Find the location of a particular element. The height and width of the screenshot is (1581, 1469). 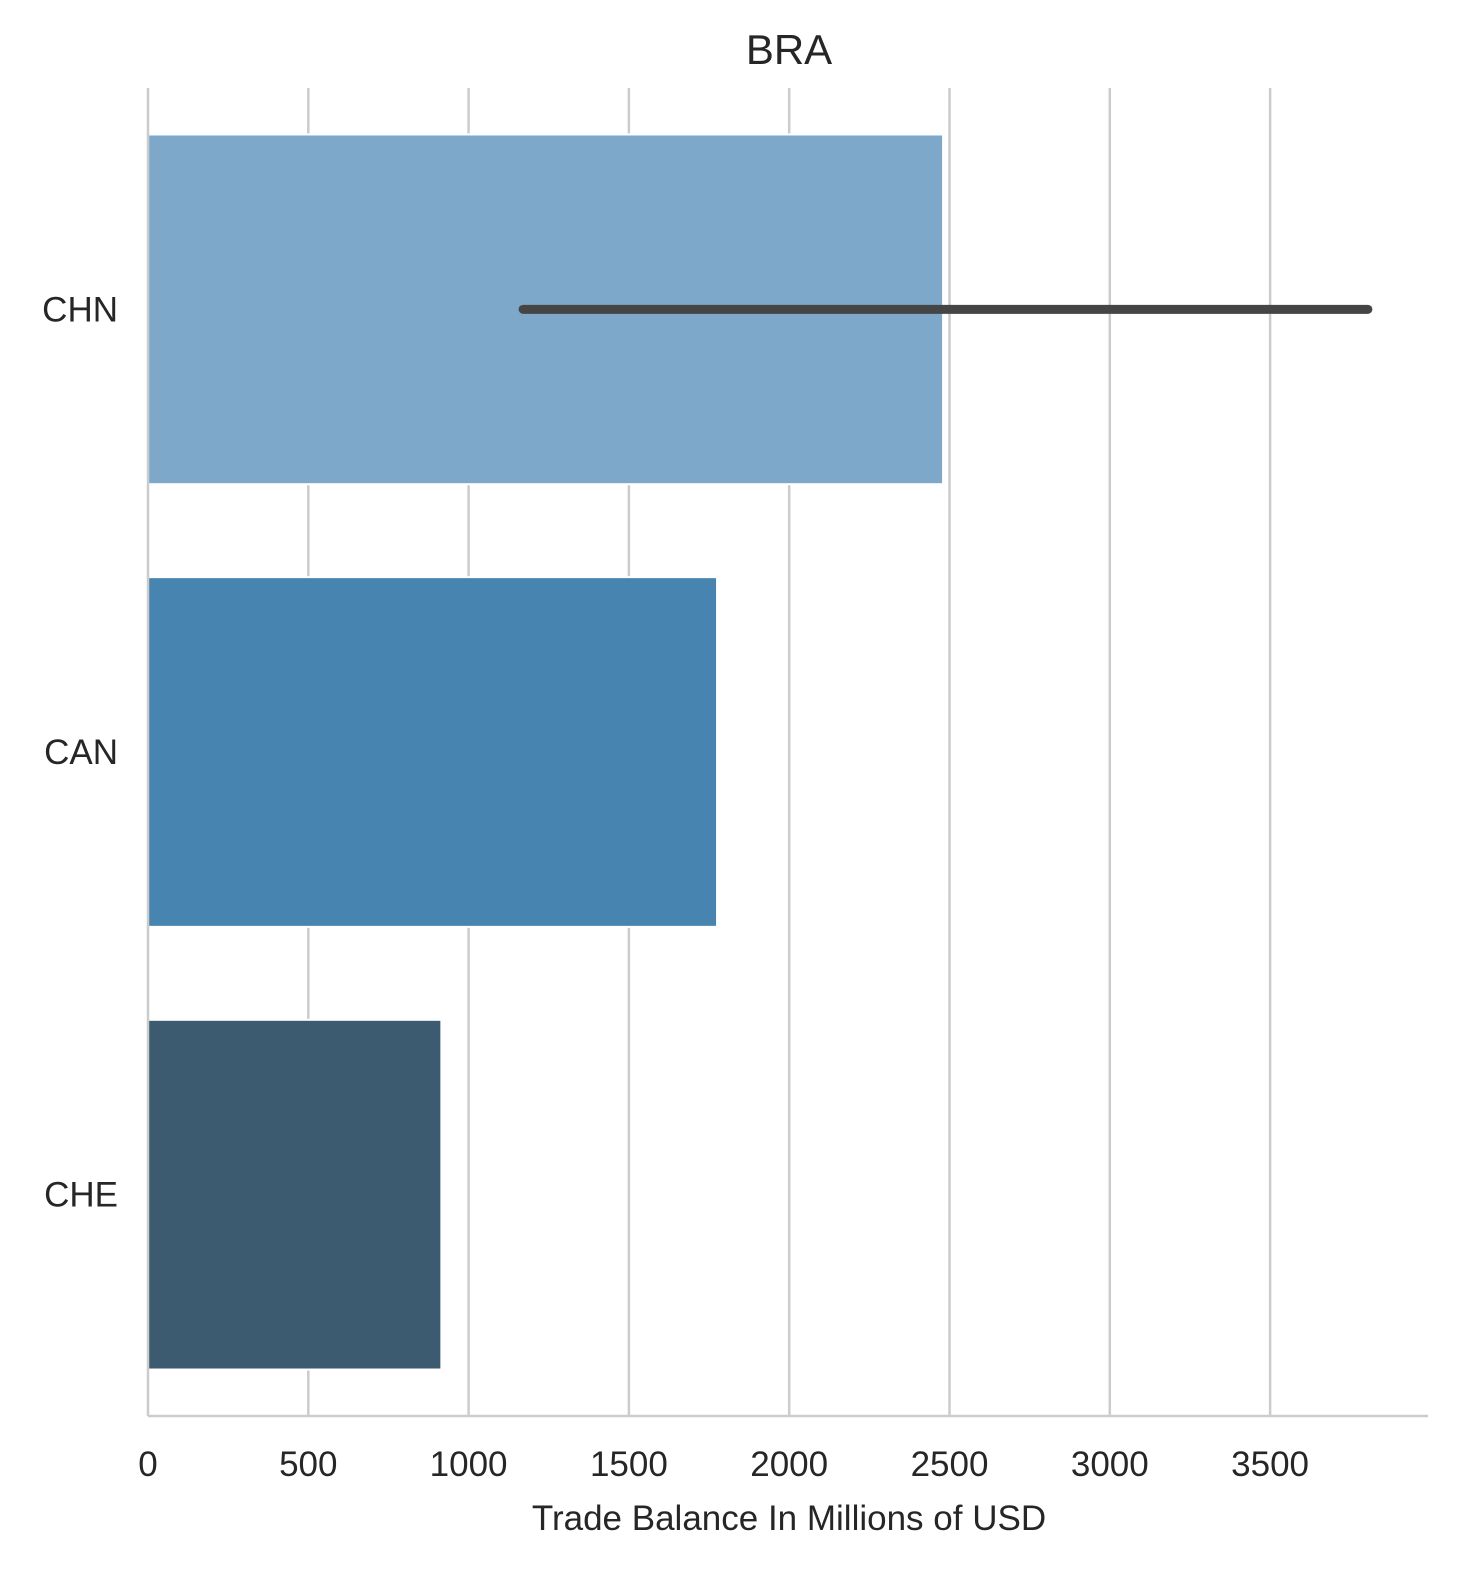

y-tick-label-can: CAN is located at coordinates (81, 752).